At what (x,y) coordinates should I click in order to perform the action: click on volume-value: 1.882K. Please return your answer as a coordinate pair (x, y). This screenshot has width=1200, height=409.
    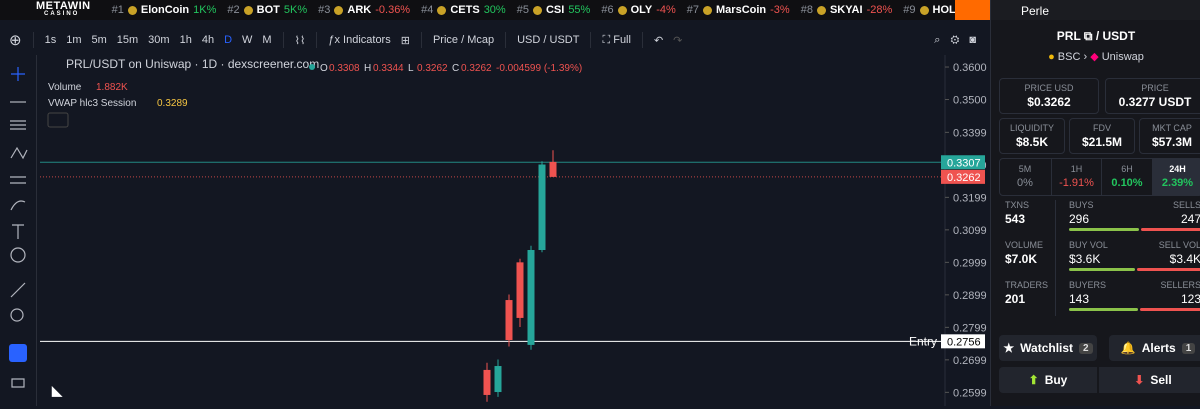
    Looking at the image, I should click on (112, 87).